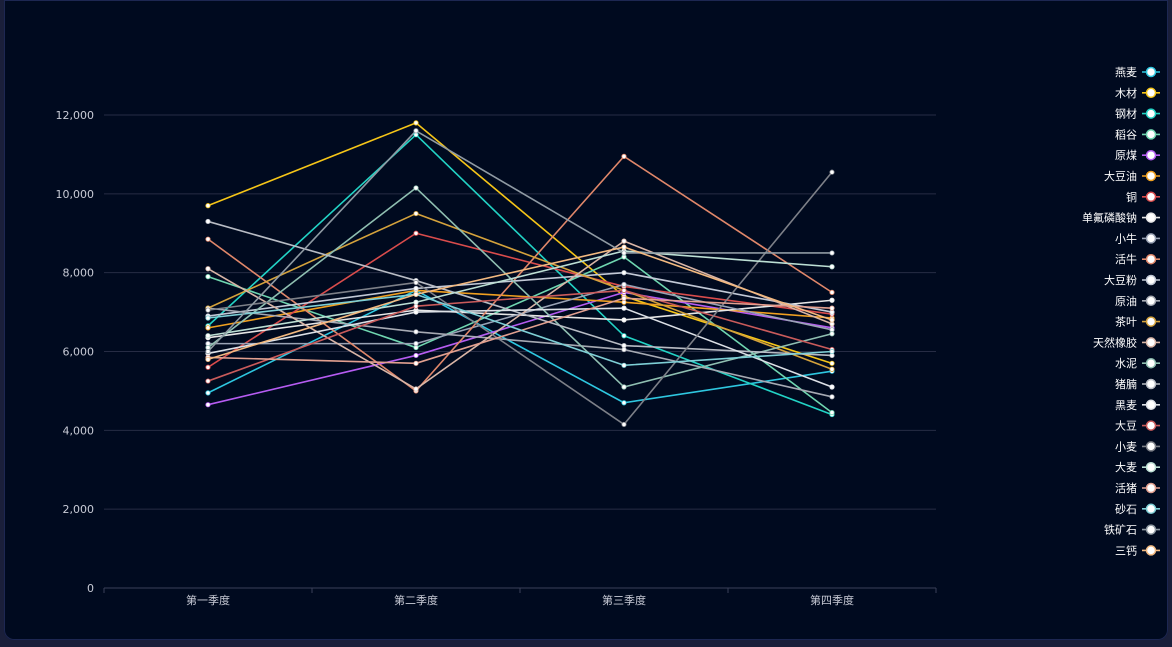 The width and height of the screenshot is (1172, 647). What do you see at coordinates (1137, 238) in the screenshot?
I see `legend-item: 小牛` at bounding box center [1137, 238].